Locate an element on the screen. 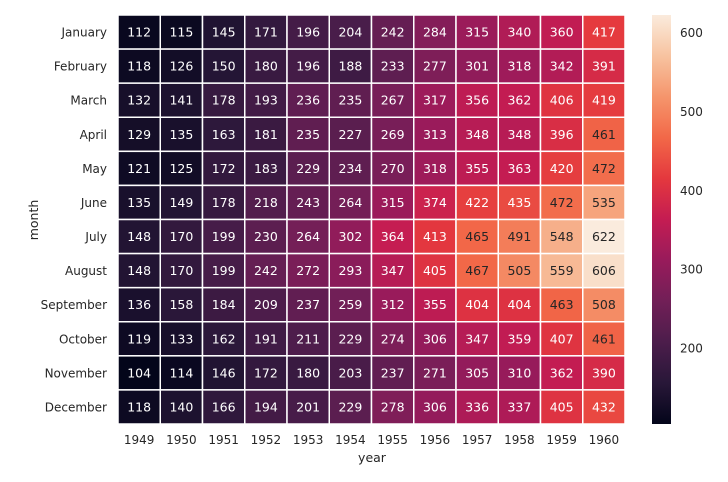  cell-label: 227 is located at coordinates (350, 134).